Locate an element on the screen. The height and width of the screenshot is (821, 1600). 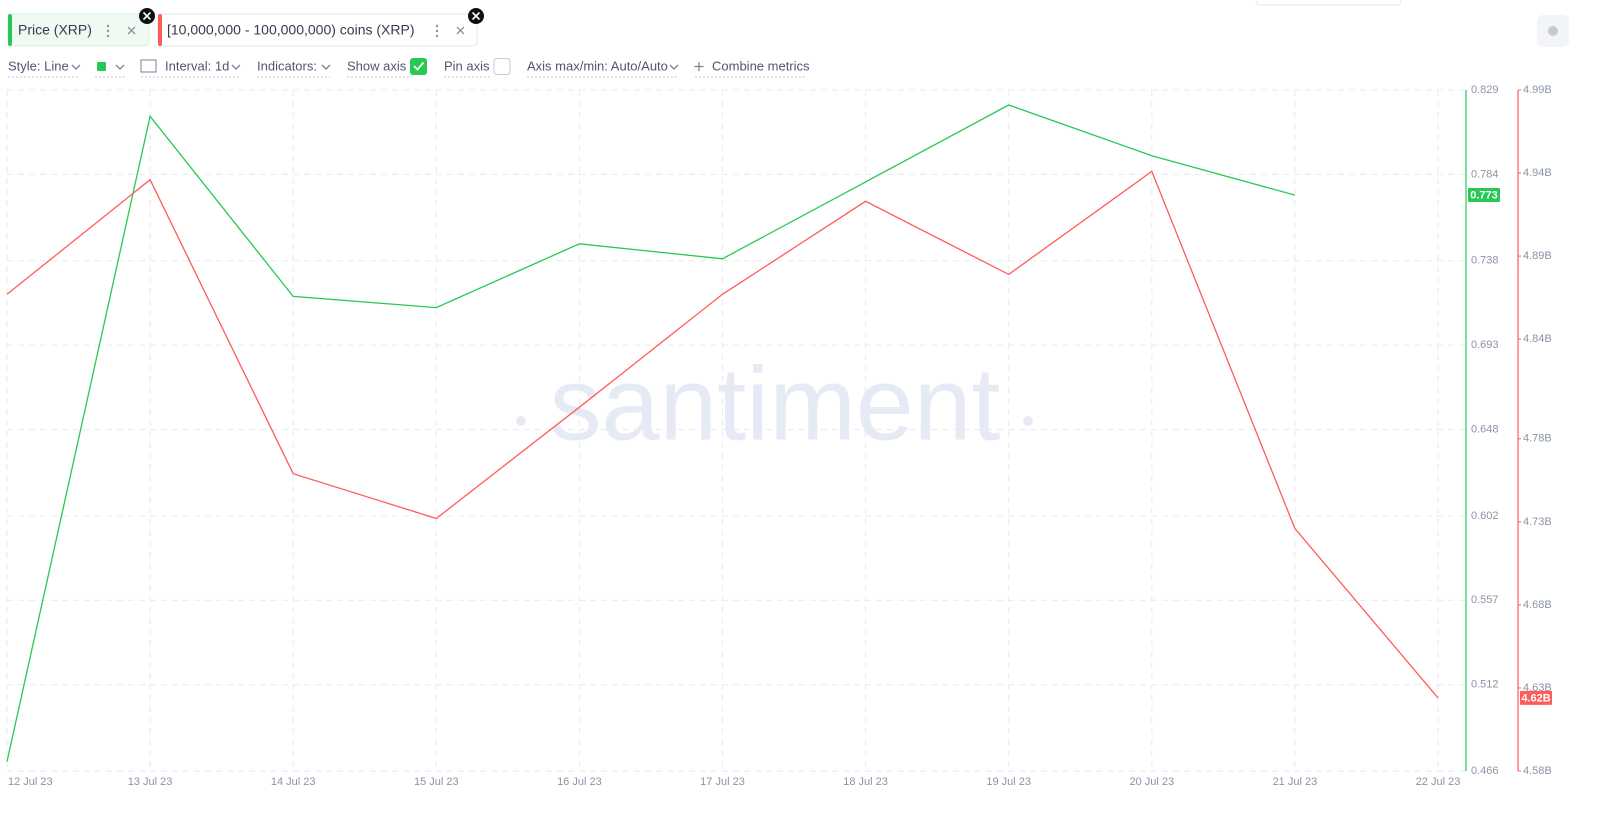
x-tick-label: 13 Jul 23 is located at coordinates (150, 782).